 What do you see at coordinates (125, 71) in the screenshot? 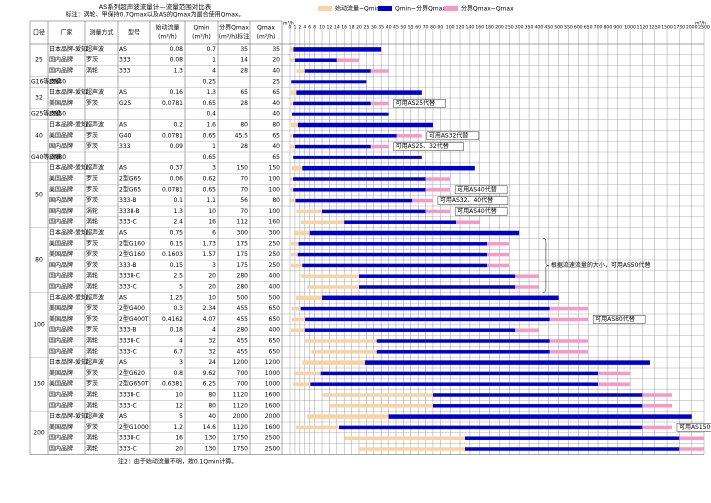
I see `cell: 333` at bounding box center [125, 71].